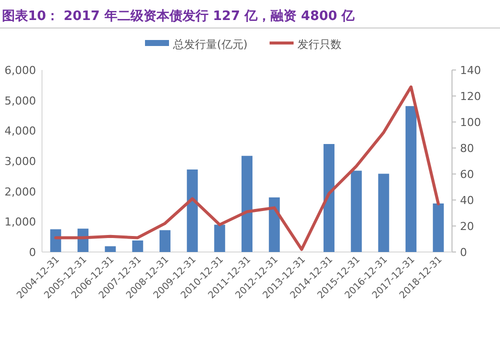  I want to click on y-tick-label: 4,000, so click(20, 131).